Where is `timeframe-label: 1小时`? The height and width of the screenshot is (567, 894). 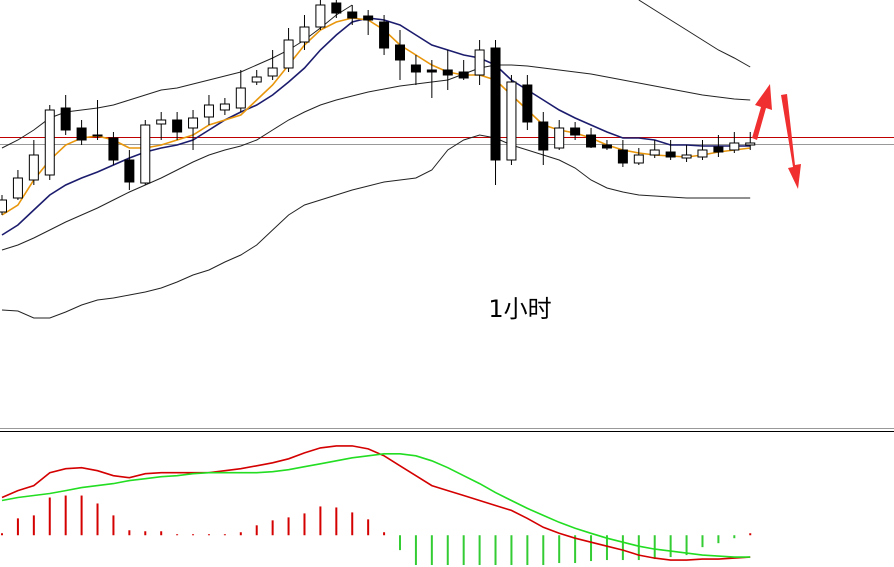
timeframe-label: 1小时 is located at coordinates (519, 309).